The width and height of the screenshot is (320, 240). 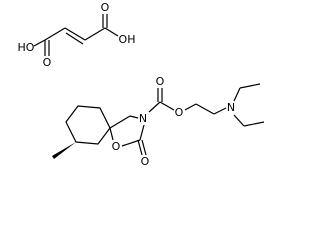 What do you see at coordinates (127, 39) in the screenshot?
I see `atom-label: OH` at bounding box center [127, 39].